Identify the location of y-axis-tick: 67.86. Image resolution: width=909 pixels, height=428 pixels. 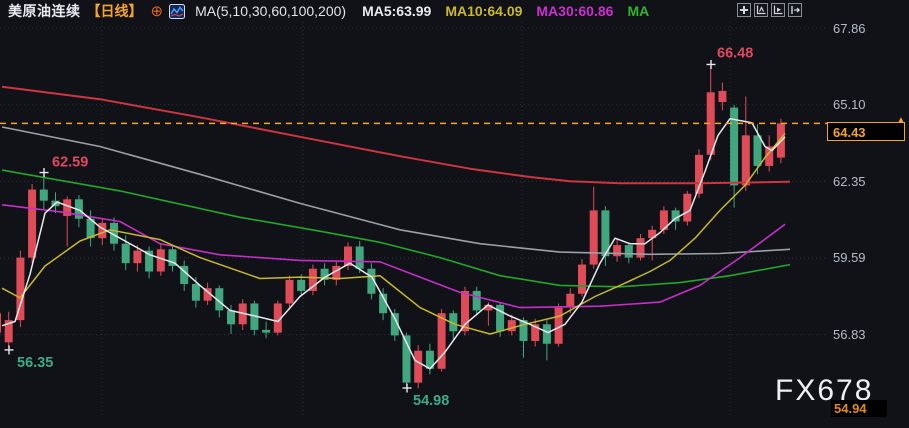
(849, 28).